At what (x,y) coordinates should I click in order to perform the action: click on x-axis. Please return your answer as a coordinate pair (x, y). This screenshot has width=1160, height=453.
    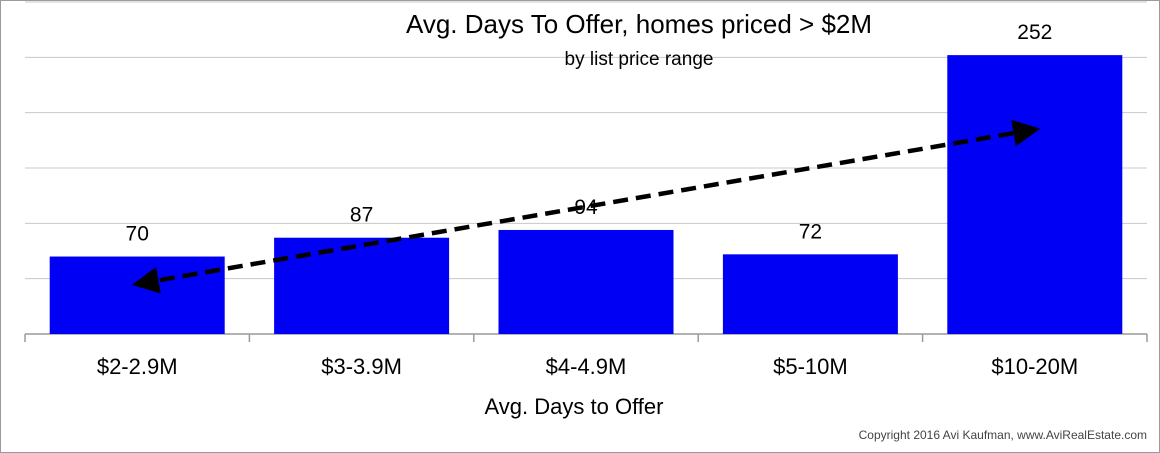
    Looking at the image, I should click on (586, 337).